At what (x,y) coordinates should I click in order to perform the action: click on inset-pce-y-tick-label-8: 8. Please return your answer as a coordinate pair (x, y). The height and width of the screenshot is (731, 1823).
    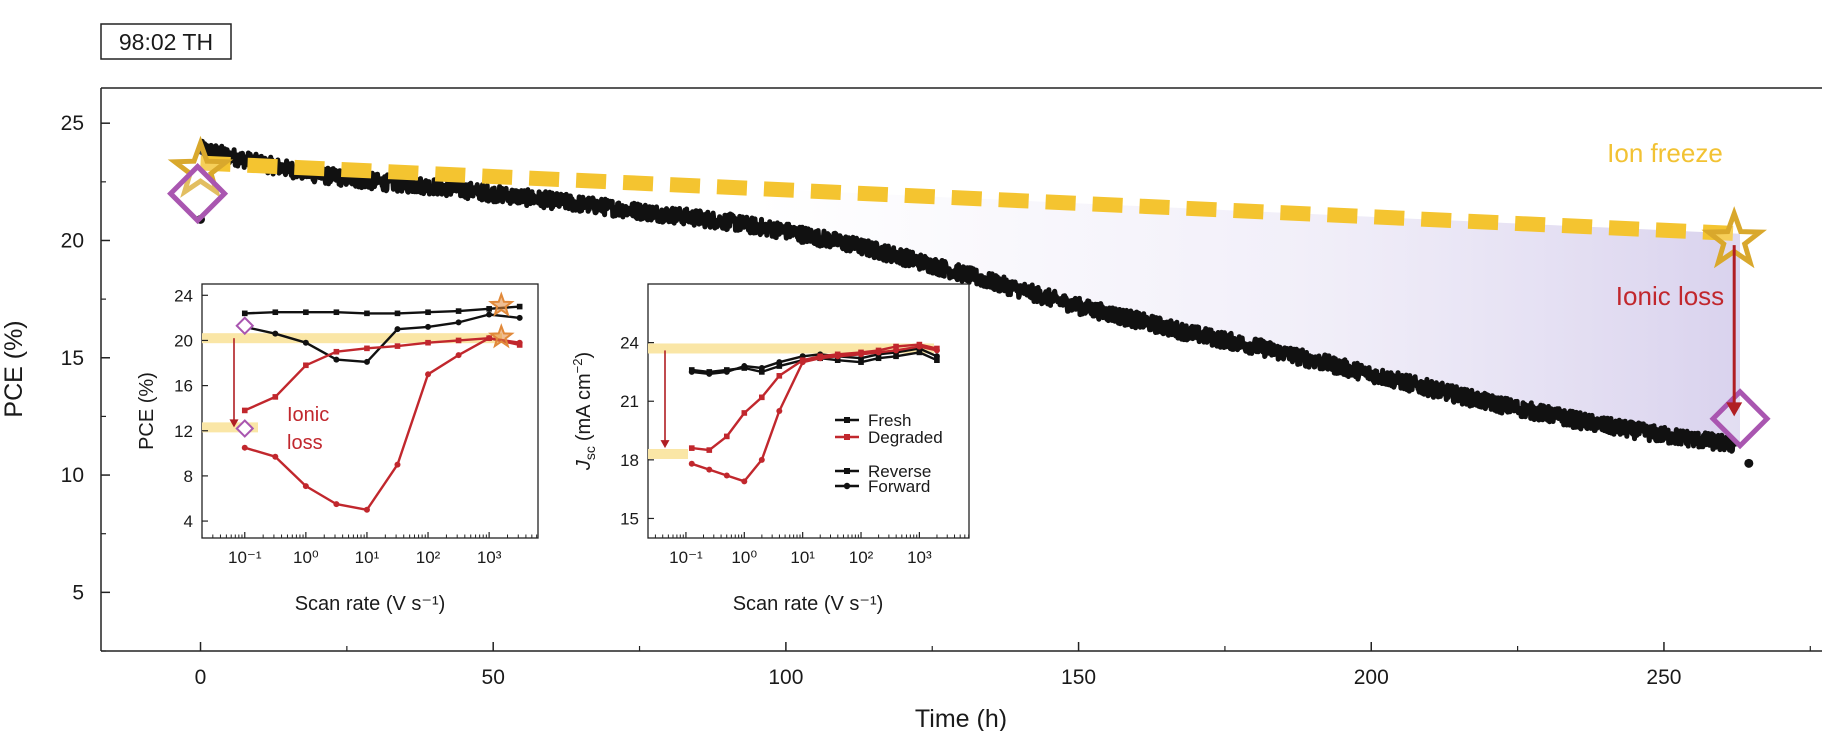
    Looking at the image, I should click on (188, 476).